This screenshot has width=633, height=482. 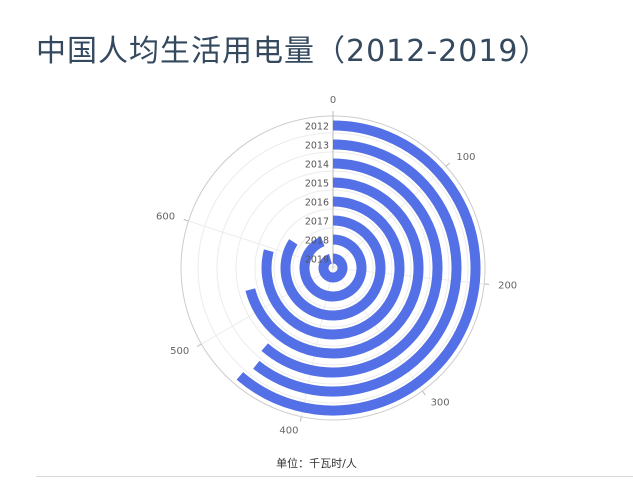 I want to click on bar-2017, so click(x=333, y=268).